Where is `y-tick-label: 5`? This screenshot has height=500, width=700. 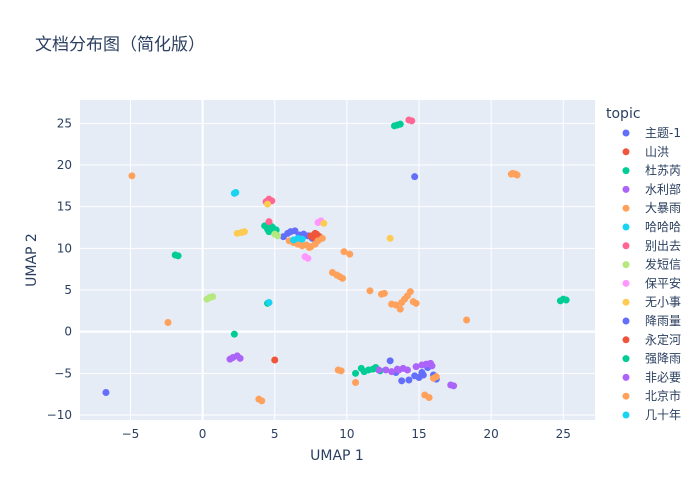
y-tick-label: 5 is located at coordinates (68, 290).